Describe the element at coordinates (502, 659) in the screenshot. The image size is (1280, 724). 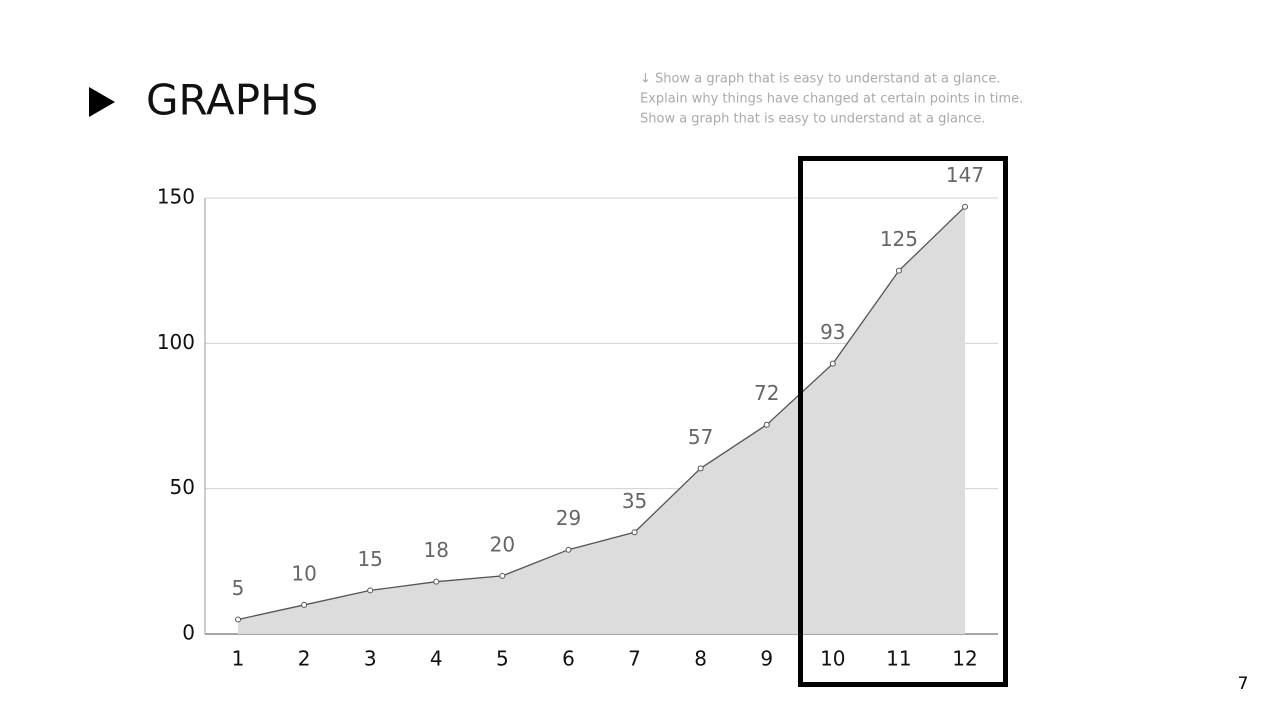
I see `x-tick-label: 5` at that location.